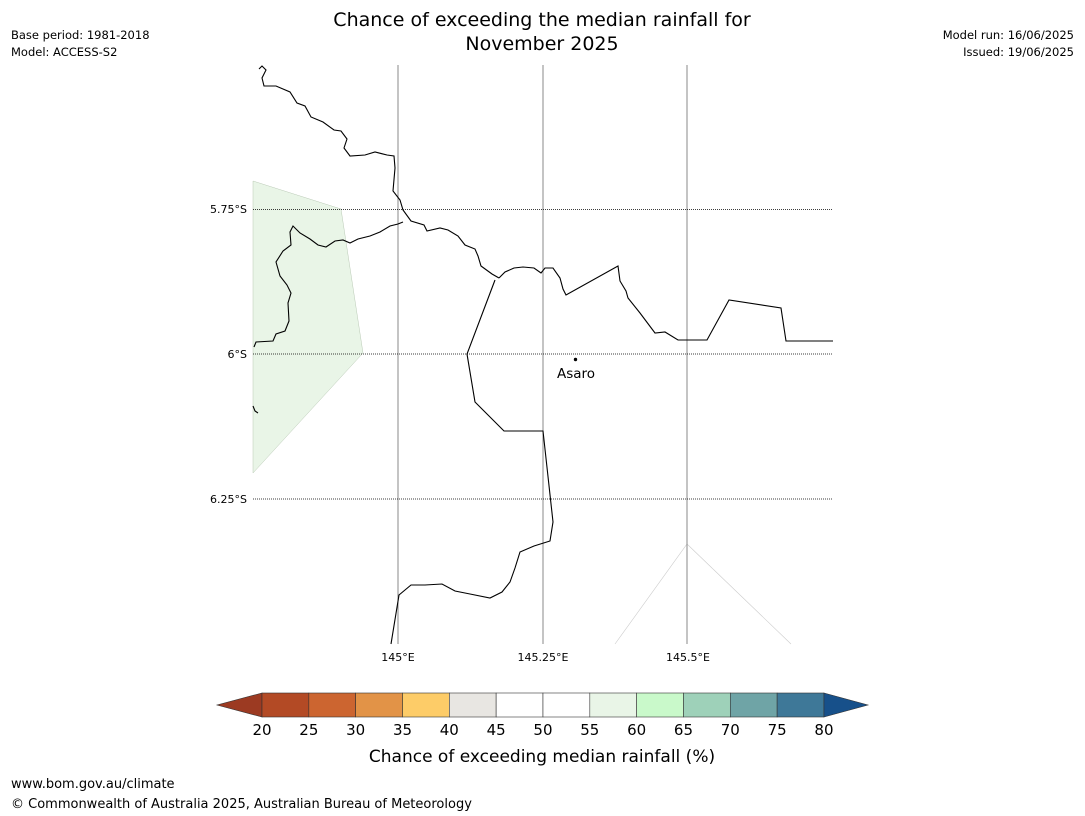 Image resolution: width=1085 pixels, height=816 pixels. I want to click on shaded-region-left, so click(308, 327).